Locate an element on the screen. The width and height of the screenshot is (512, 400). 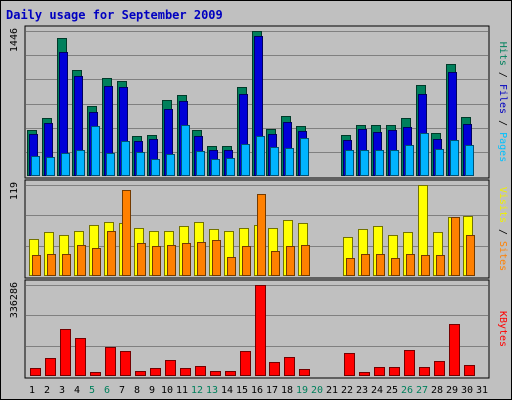
x-tick-label-day-24: 24 is located at coordinates (377, 390).